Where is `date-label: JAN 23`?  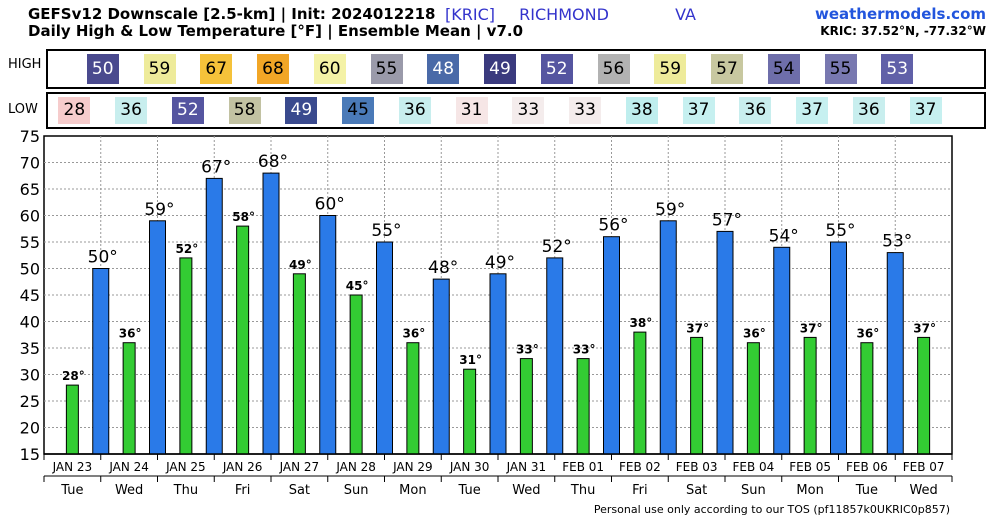
date-label: JAN 23 is located at coordinates (72, 467).